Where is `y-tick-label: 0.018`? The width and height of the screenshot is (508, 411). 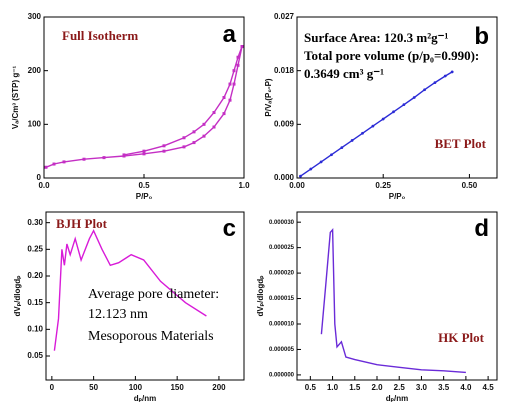
y-tick-label: 0.018 is located at coordinates (284, 70).